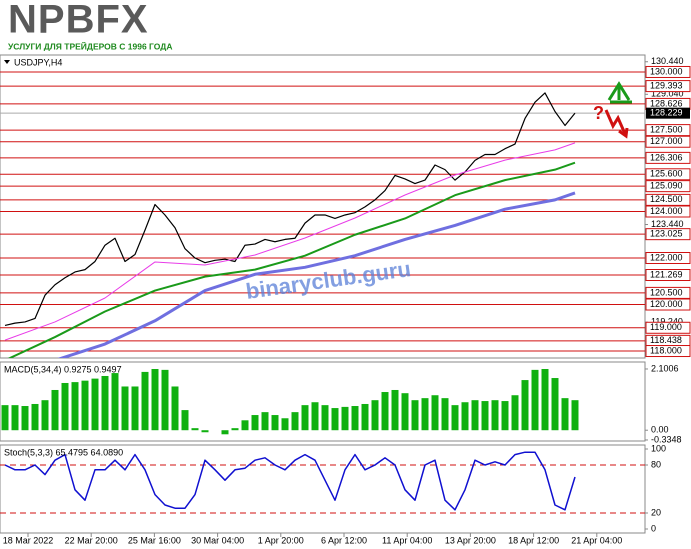  What do you see at coordinates (656, 512) in the screenshot?
I see `y-tick-label: 20` at bounding box center [656, 512].